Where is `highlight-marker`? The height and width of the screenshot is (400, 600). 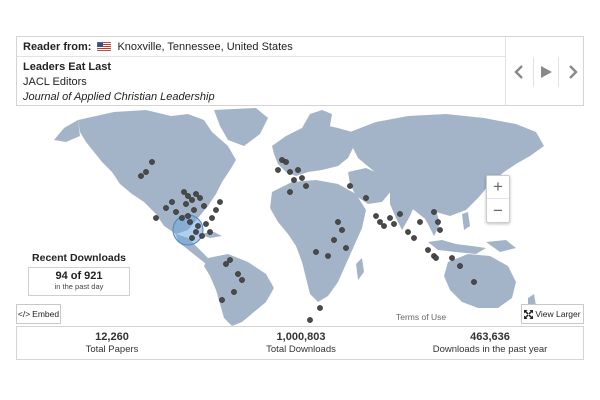
highlight-marker is located at coordinates (188, 230).